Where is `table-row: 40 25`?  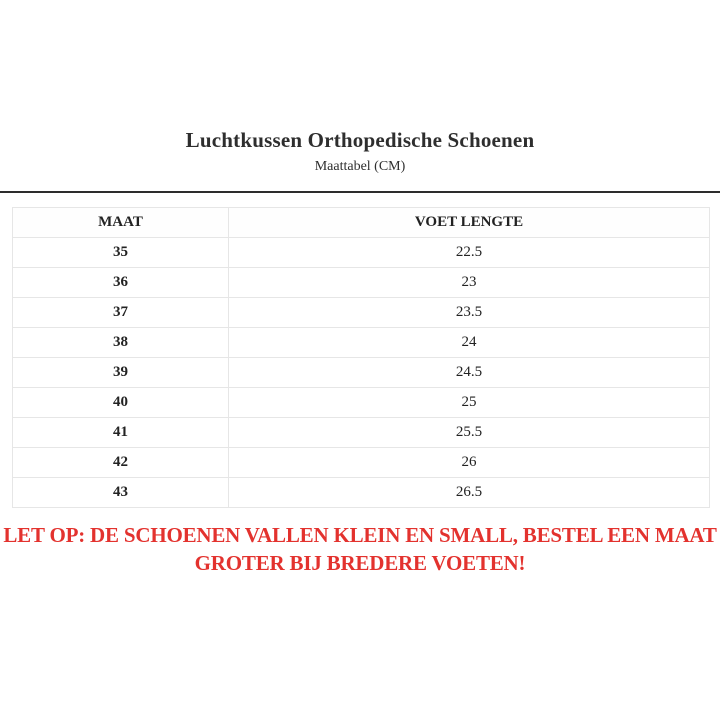 table-row: 40 25 is located at coordinates (361, 403).